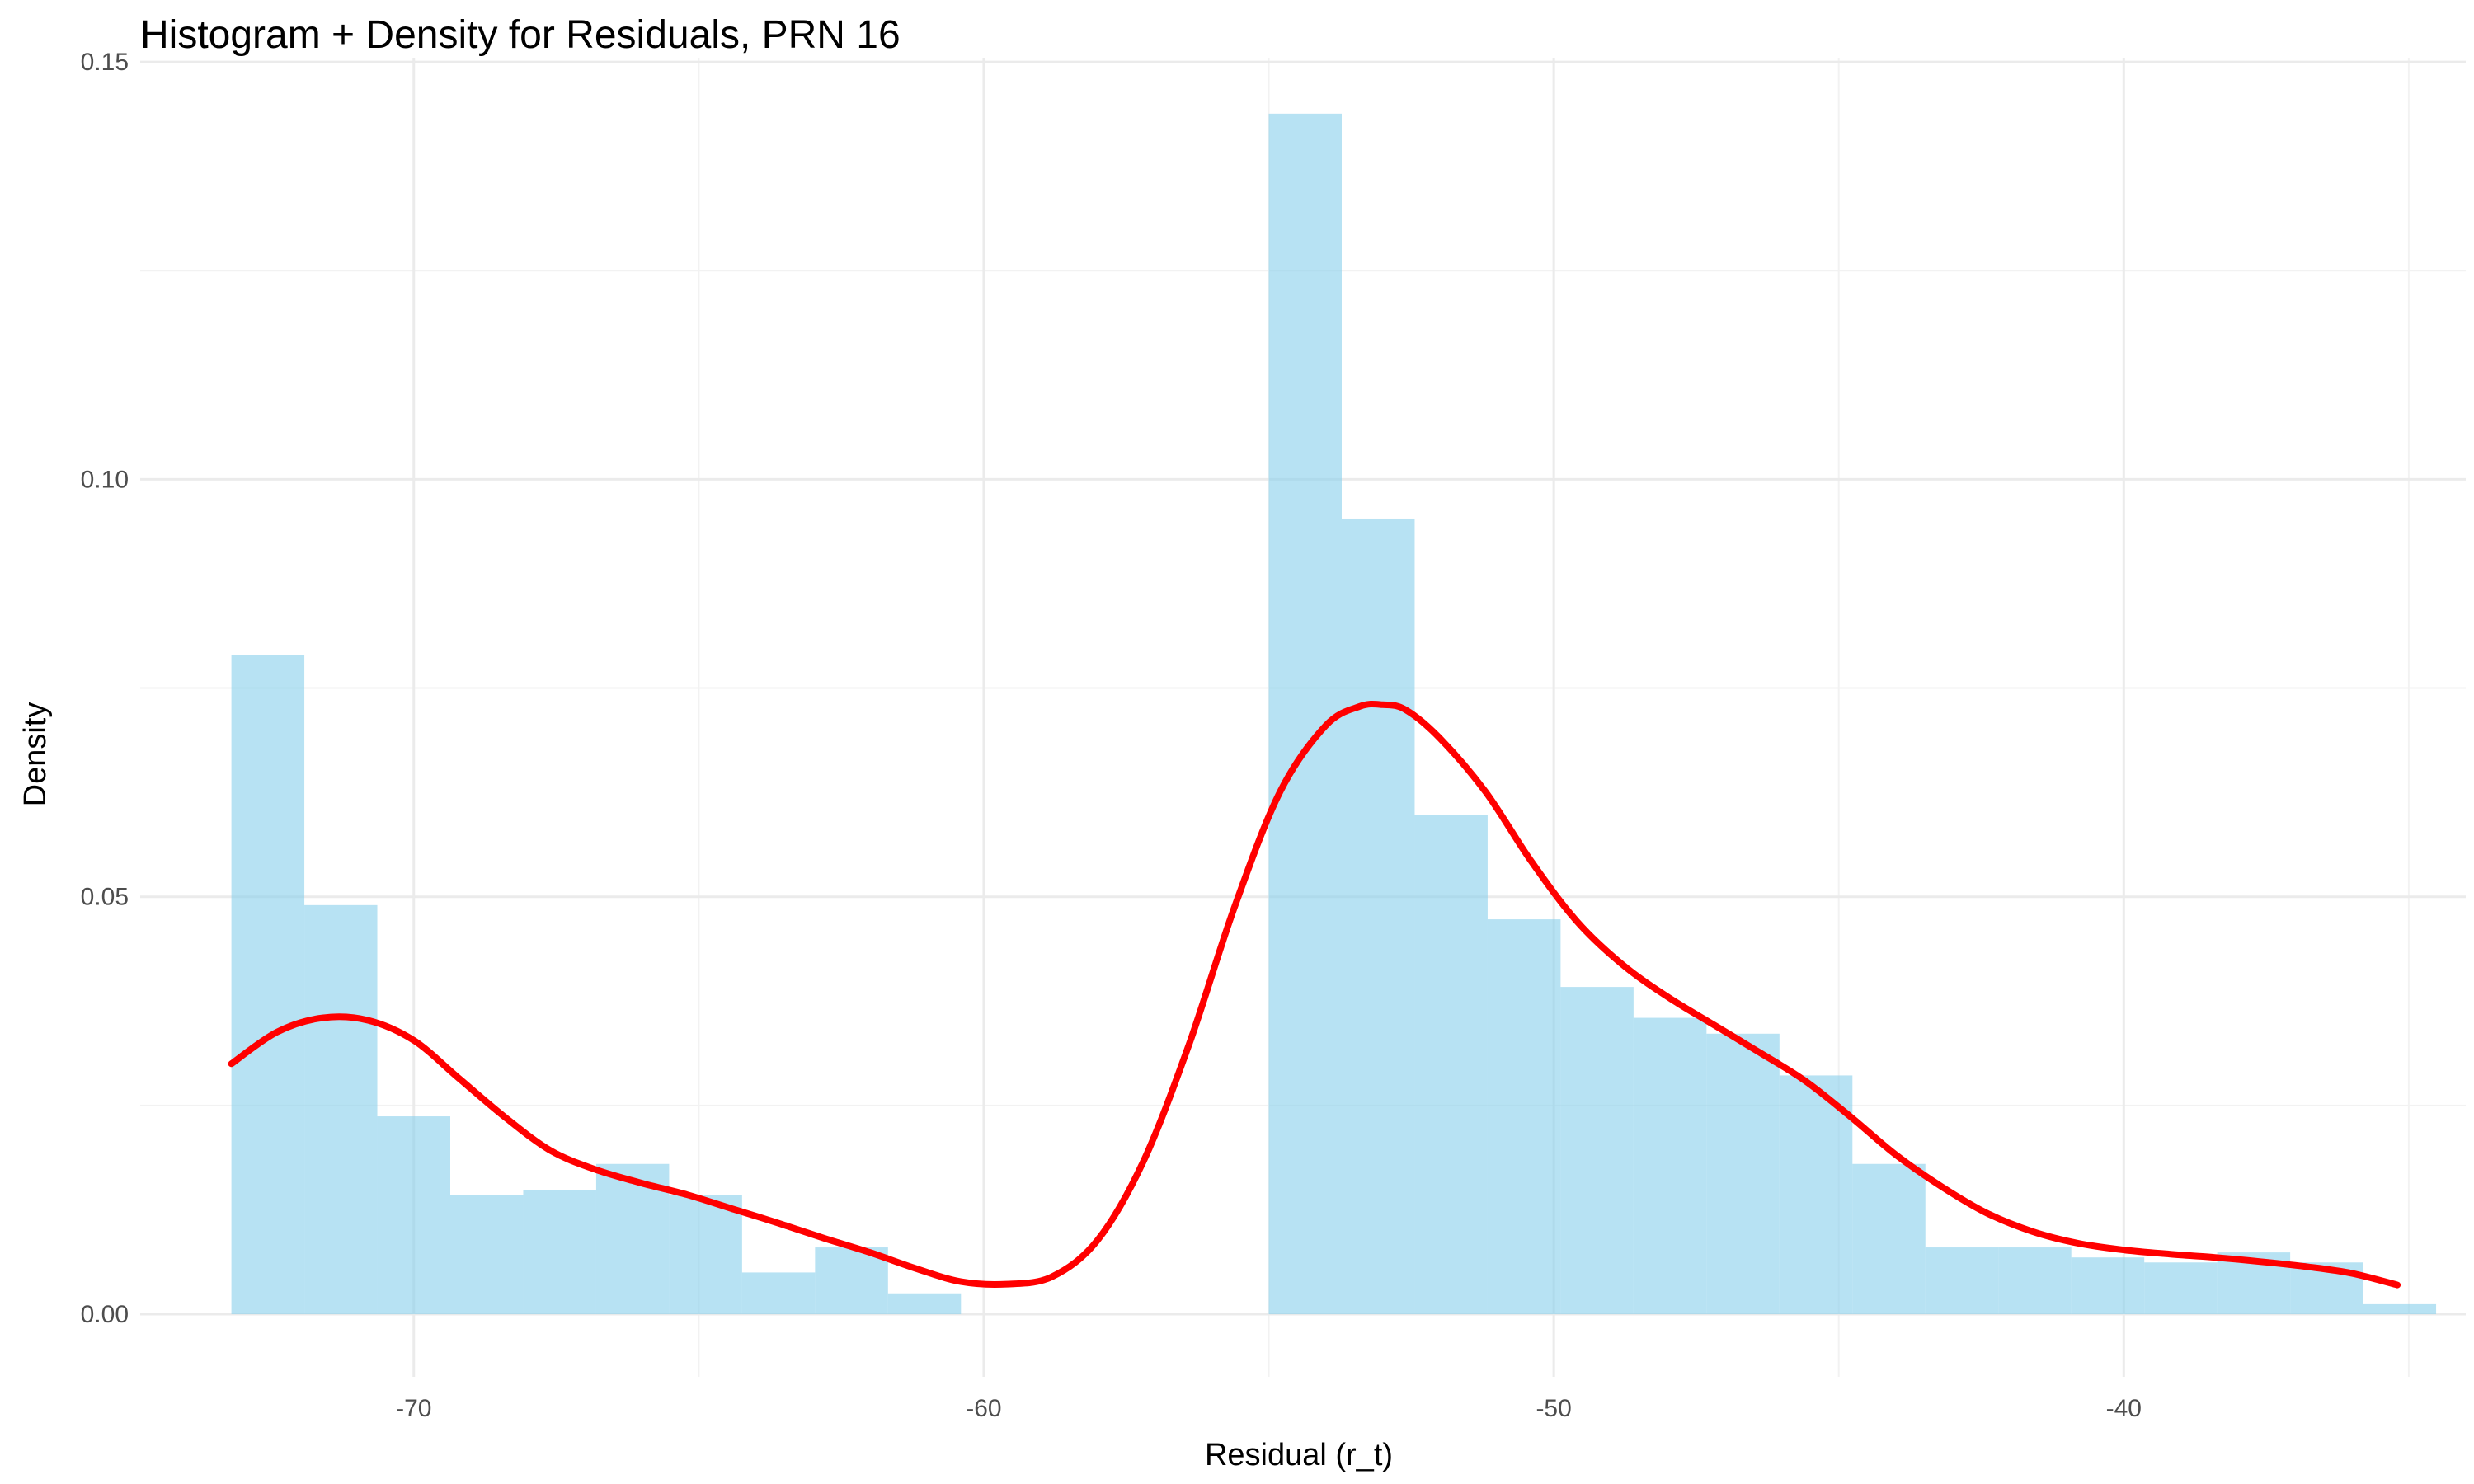 Image resolution: width=2474 pixels, height=1484 pixels. I want to click on x-tick-label: -70, so click(413, 1408).